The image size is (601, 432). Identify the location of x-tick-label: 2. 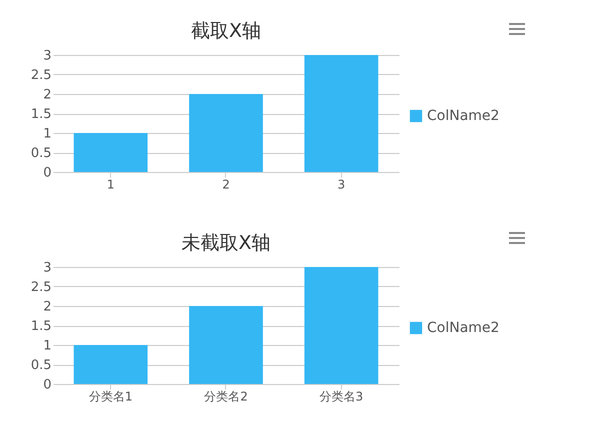
(226, 185).